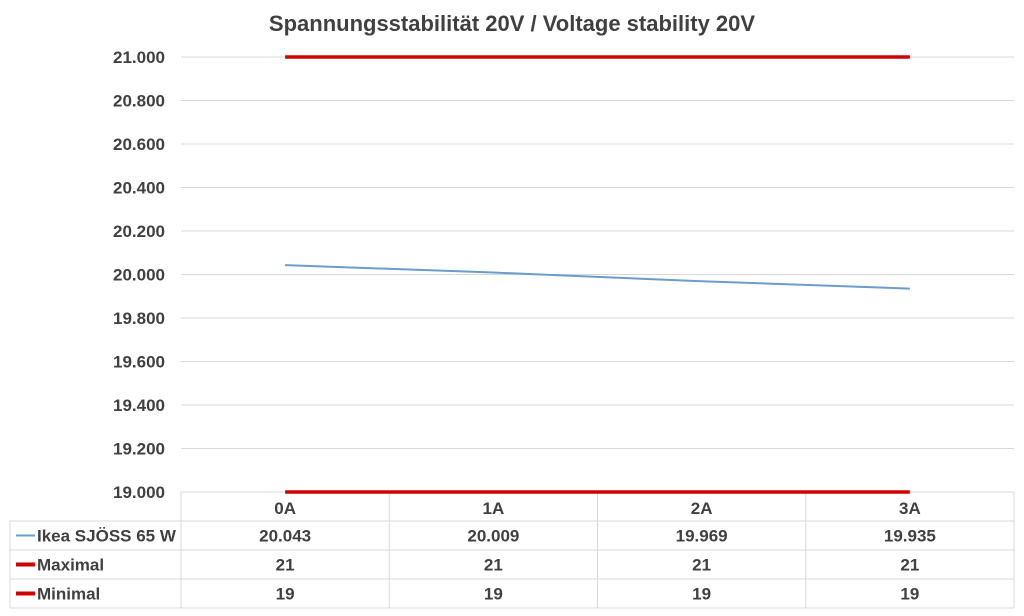 This screenshot has width=1024, height=616. What do you see at coordinates (285, 508) in the screenshot?
I see `x-category-label: 0A` at bounding box center [285, 508].